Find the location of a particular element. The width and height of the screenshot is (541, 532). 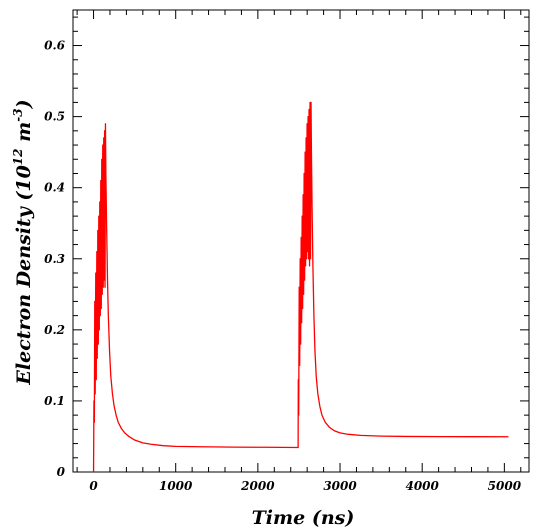

y-tick-label: 0 is located at coordinates (61, 472).